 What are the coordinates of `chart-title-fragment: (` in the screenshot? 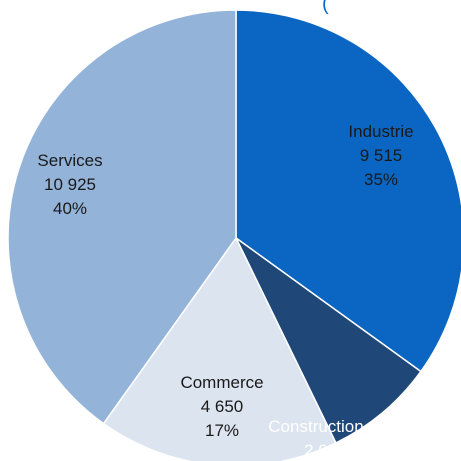 It's located at (325, 7).